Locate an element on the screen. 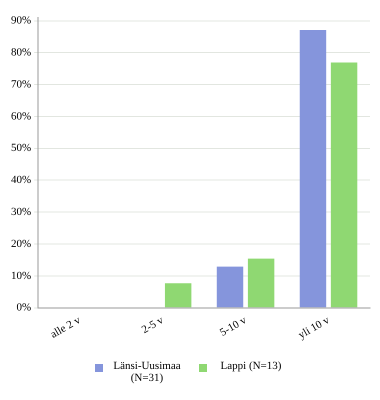 The width and height of the screenshot is (380, 400). y-tick-label: 20% is located at coordinates (21, 244).